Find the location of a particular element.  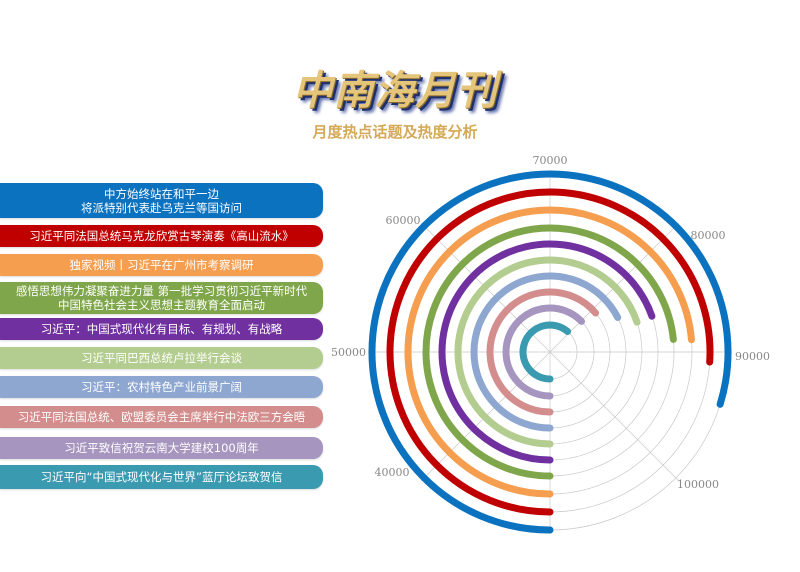

topic-label-10: 习近平向“中国式现代化与世界”蓝厅论坛致贺信 is located at coordinates (161, 477).